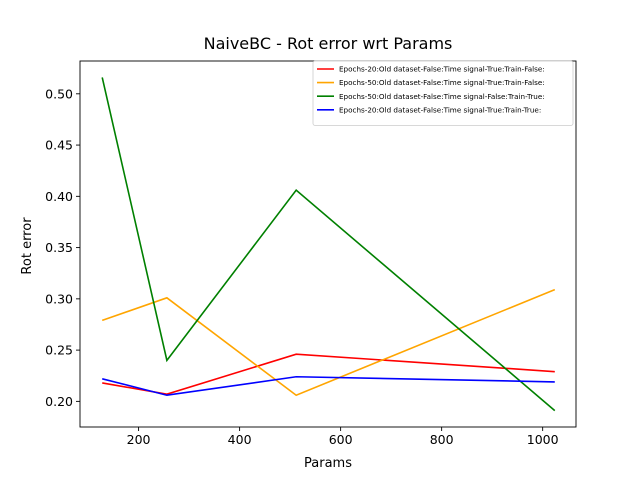 The height and width of the screenshot is (480, 640). Describe the element at coordinates (442, 439) in the screenshot. I see `x-tick-label: 800` at that location.